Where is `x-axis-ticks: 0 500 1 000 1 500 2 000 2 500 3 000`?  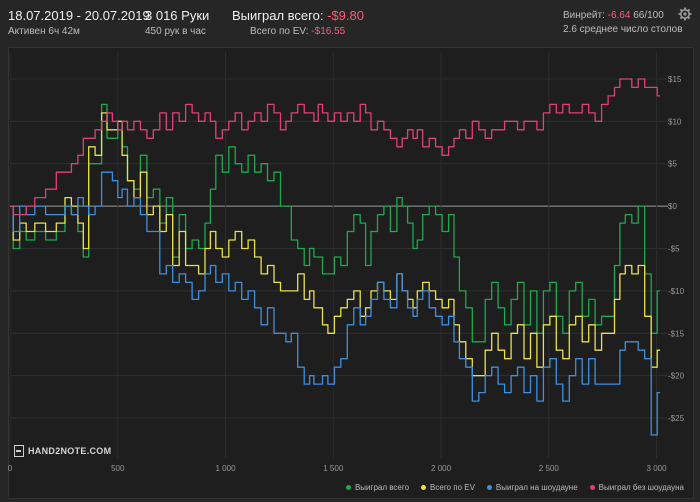 x-axis-ticks: 0 500 1 000 1 500 2 000 2 500 3 000 is located at coordinates (337, 468).